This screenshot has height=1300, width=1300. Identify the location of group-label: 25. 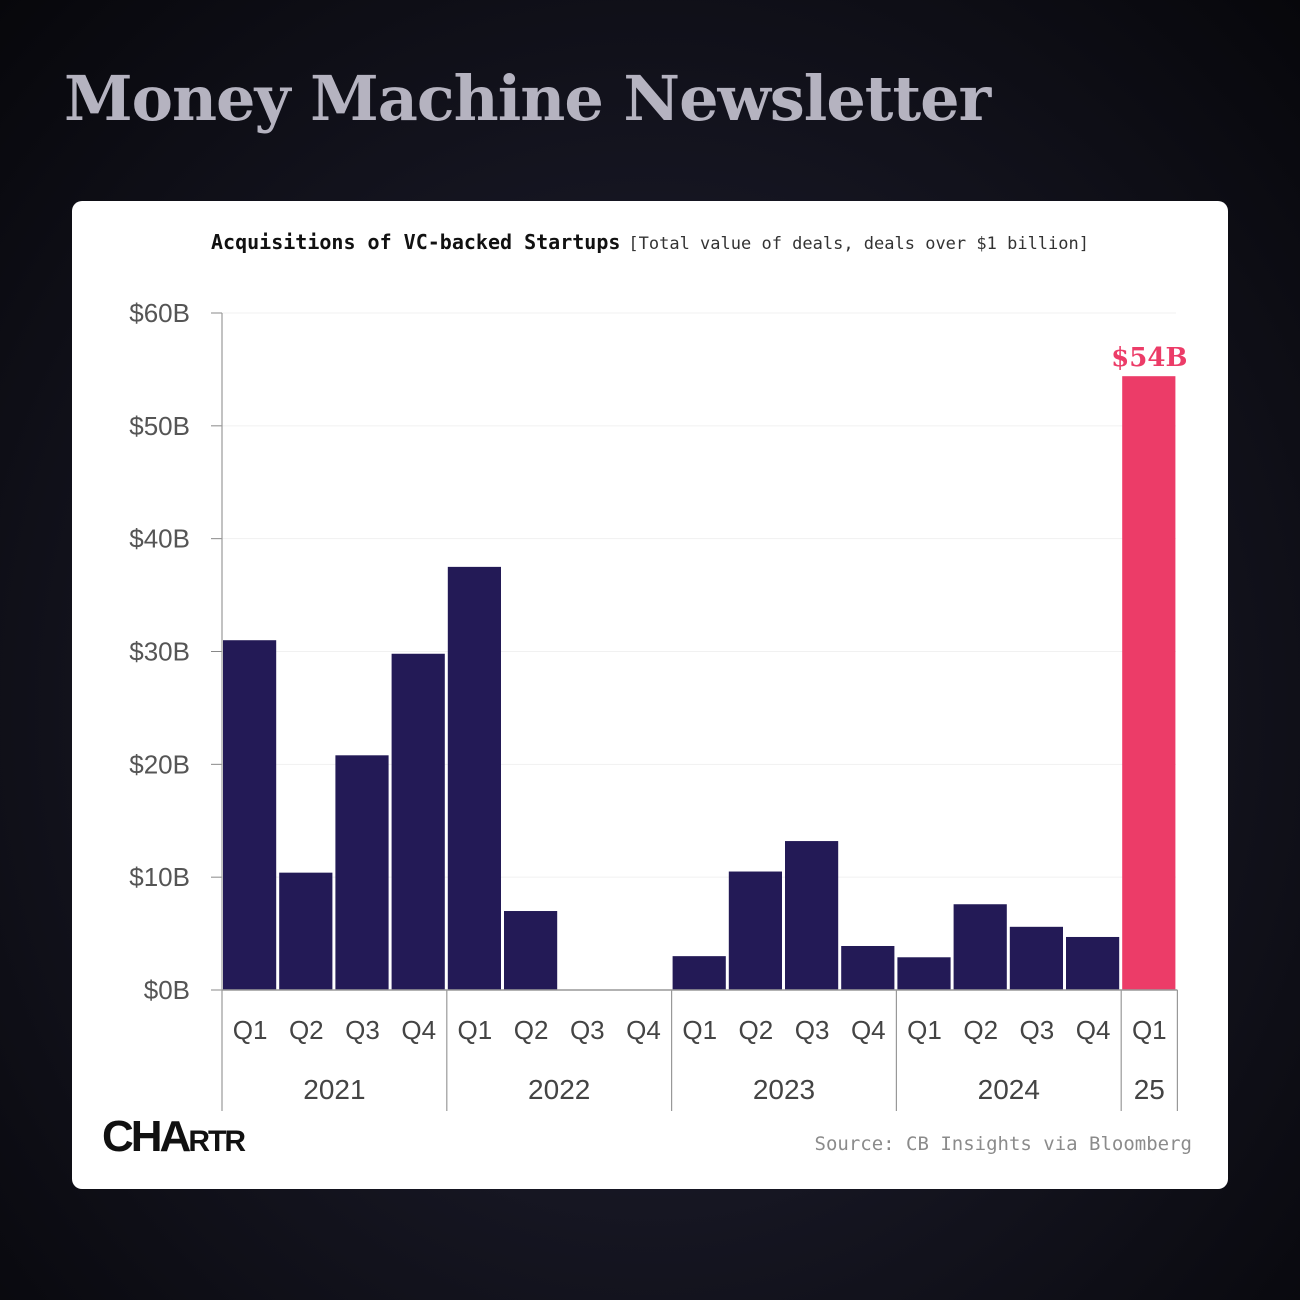
(1149, 1089).